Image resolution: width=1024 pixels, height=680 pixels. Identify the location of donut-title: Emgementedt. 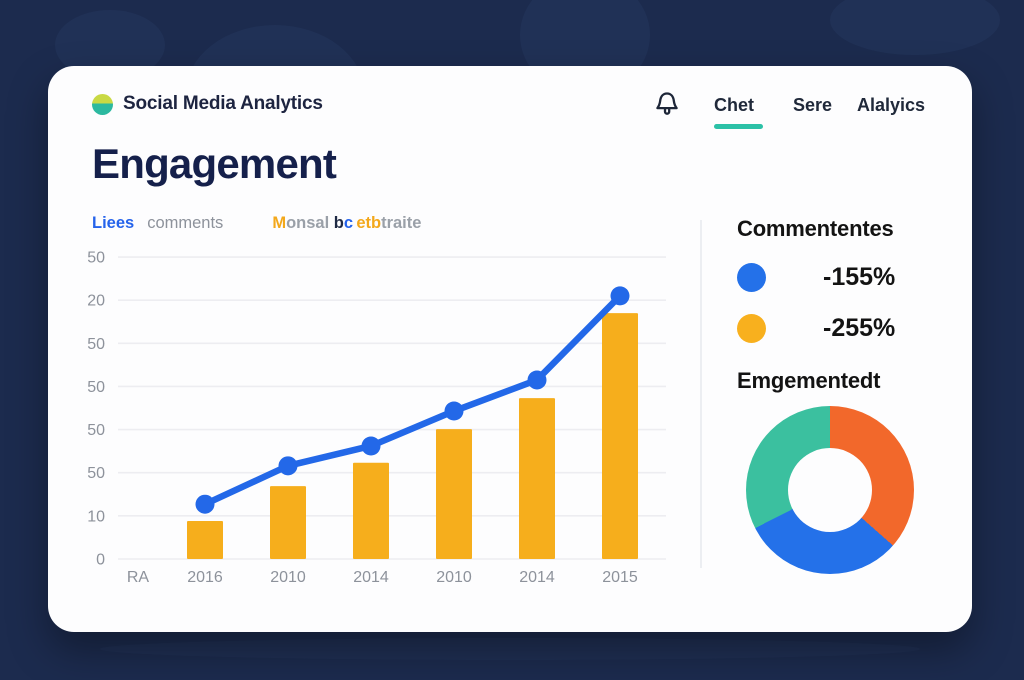
(809, 380).